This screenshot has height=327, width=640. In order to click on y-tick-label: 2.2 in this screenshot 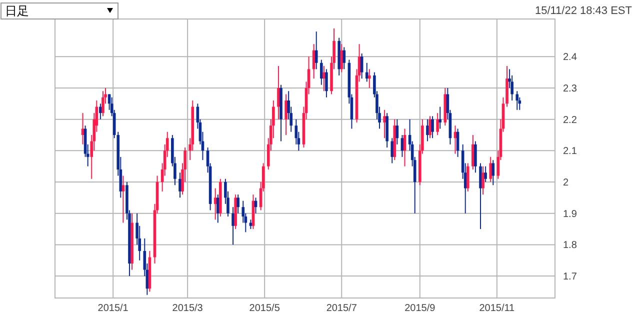, I will do `click(570, 120)`.